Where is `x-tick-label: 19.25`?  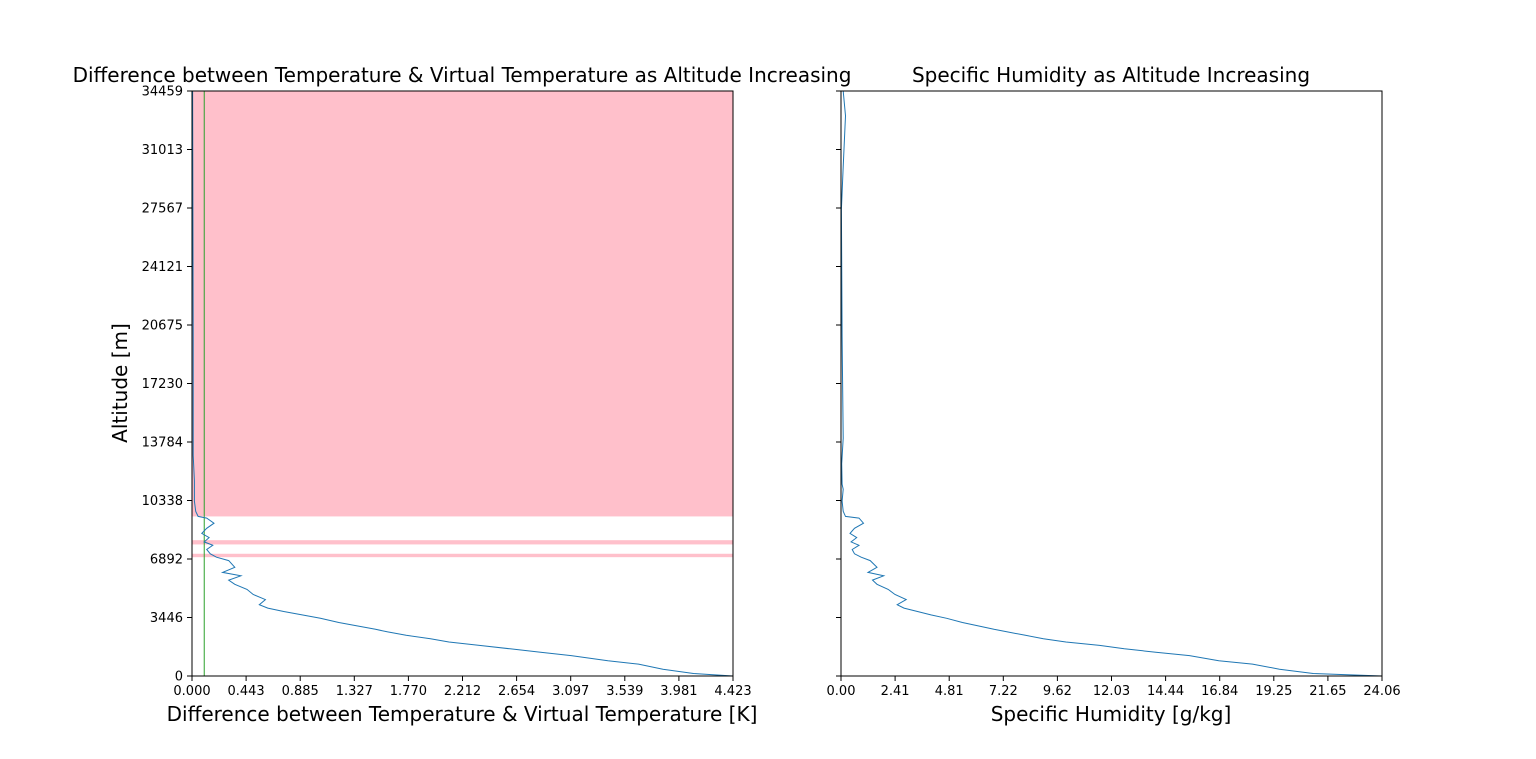
x-tick-label: 19.25 is located at coordinates (1273, 691).